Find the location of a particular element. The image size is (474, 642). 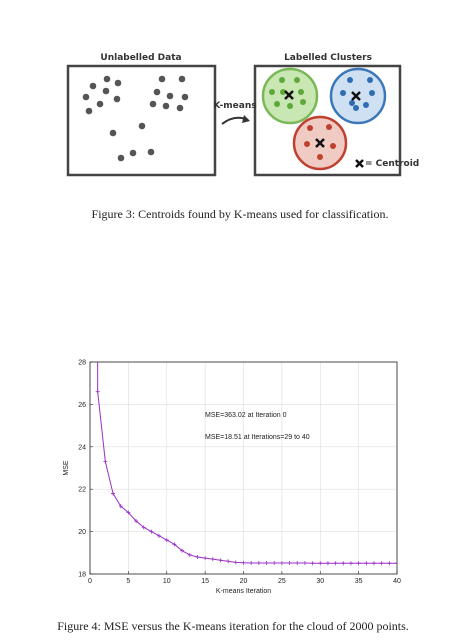

right-title: Labelled Clusters is located at coordinates (328, 58).